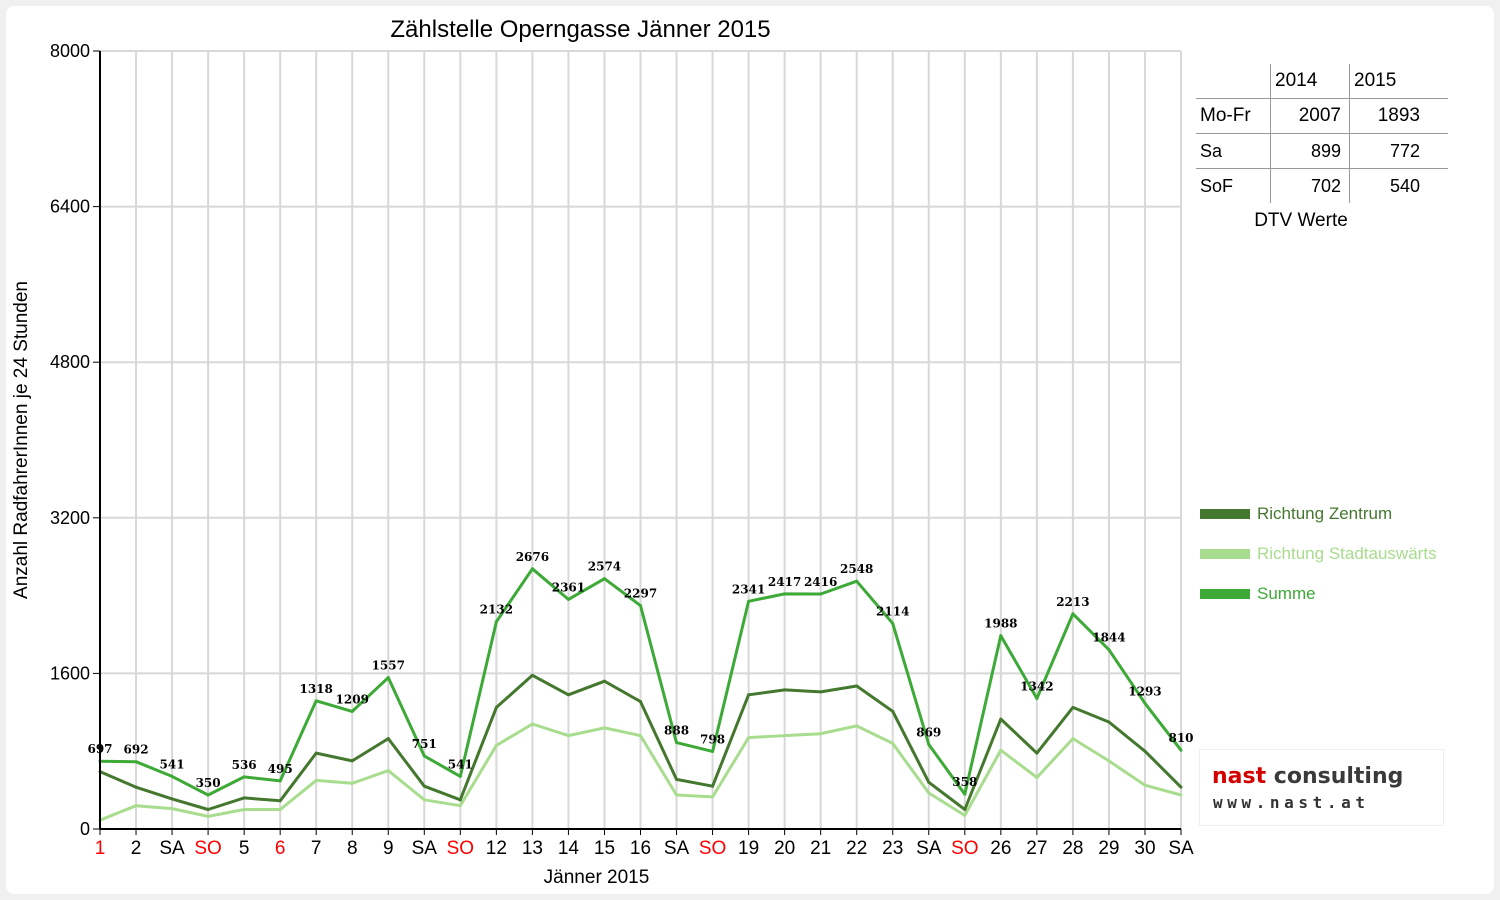  I want to click on x-tick-label: 29, so click(1108, 848).